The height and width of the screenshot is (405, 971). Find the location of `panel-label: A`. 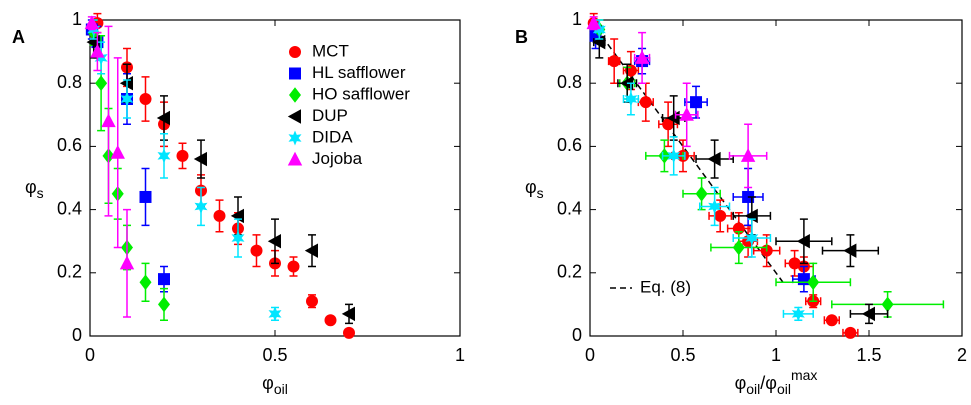

panel-label: A is located at coordinates (18, 37).